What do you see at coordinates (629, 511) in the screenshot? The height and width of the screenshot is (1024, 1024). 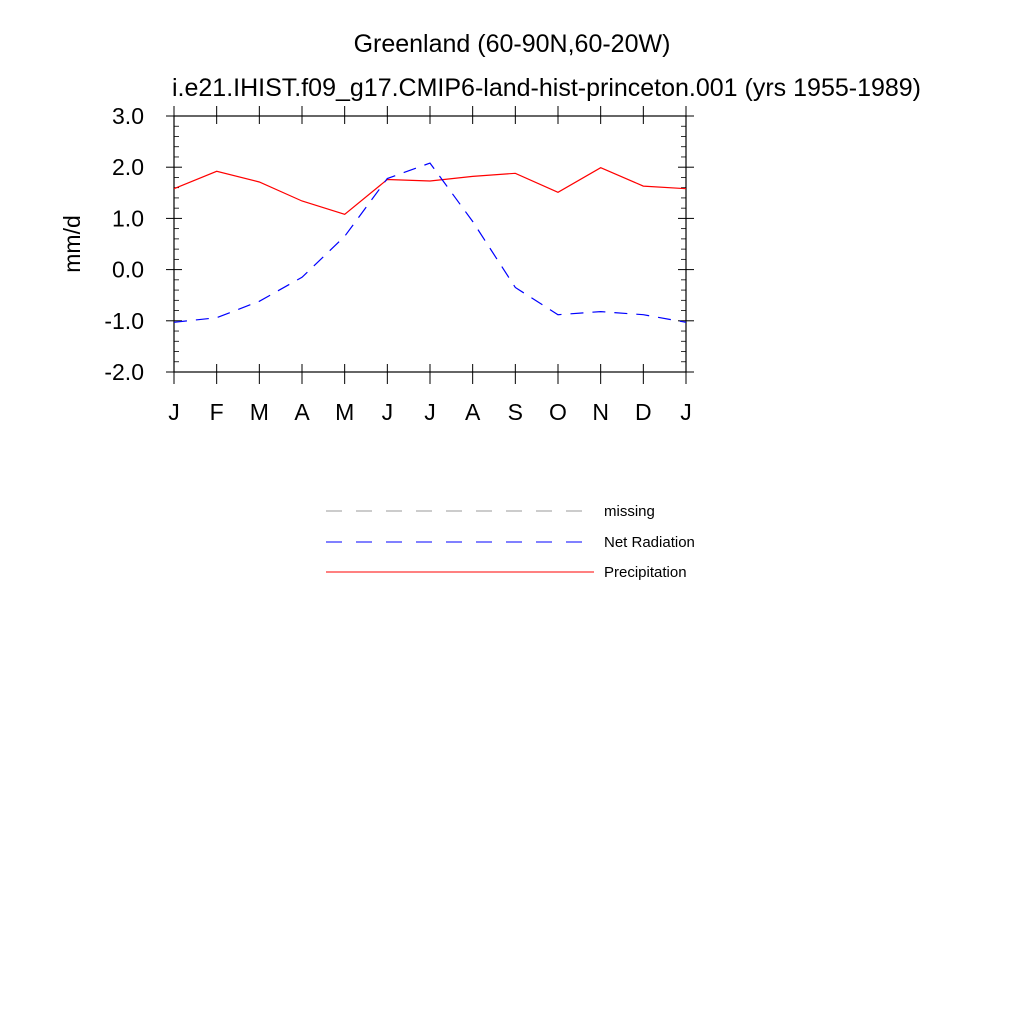 I see `legend-label-missing: missing` at bounding box center [629, 511].